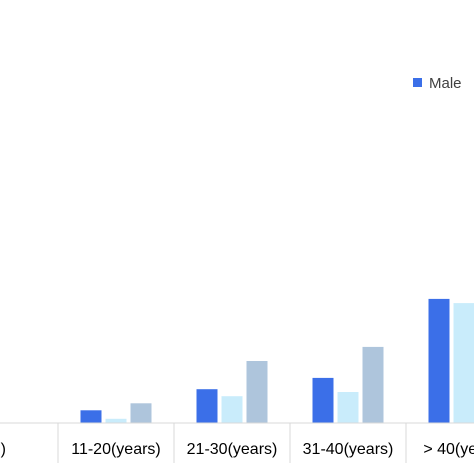 The width and height of the screenshot is (474, 474). What do you see at coordinates (445, 83) in the screenshot?
I see `legend-label-0: Male` at bounding box center [445, 83].